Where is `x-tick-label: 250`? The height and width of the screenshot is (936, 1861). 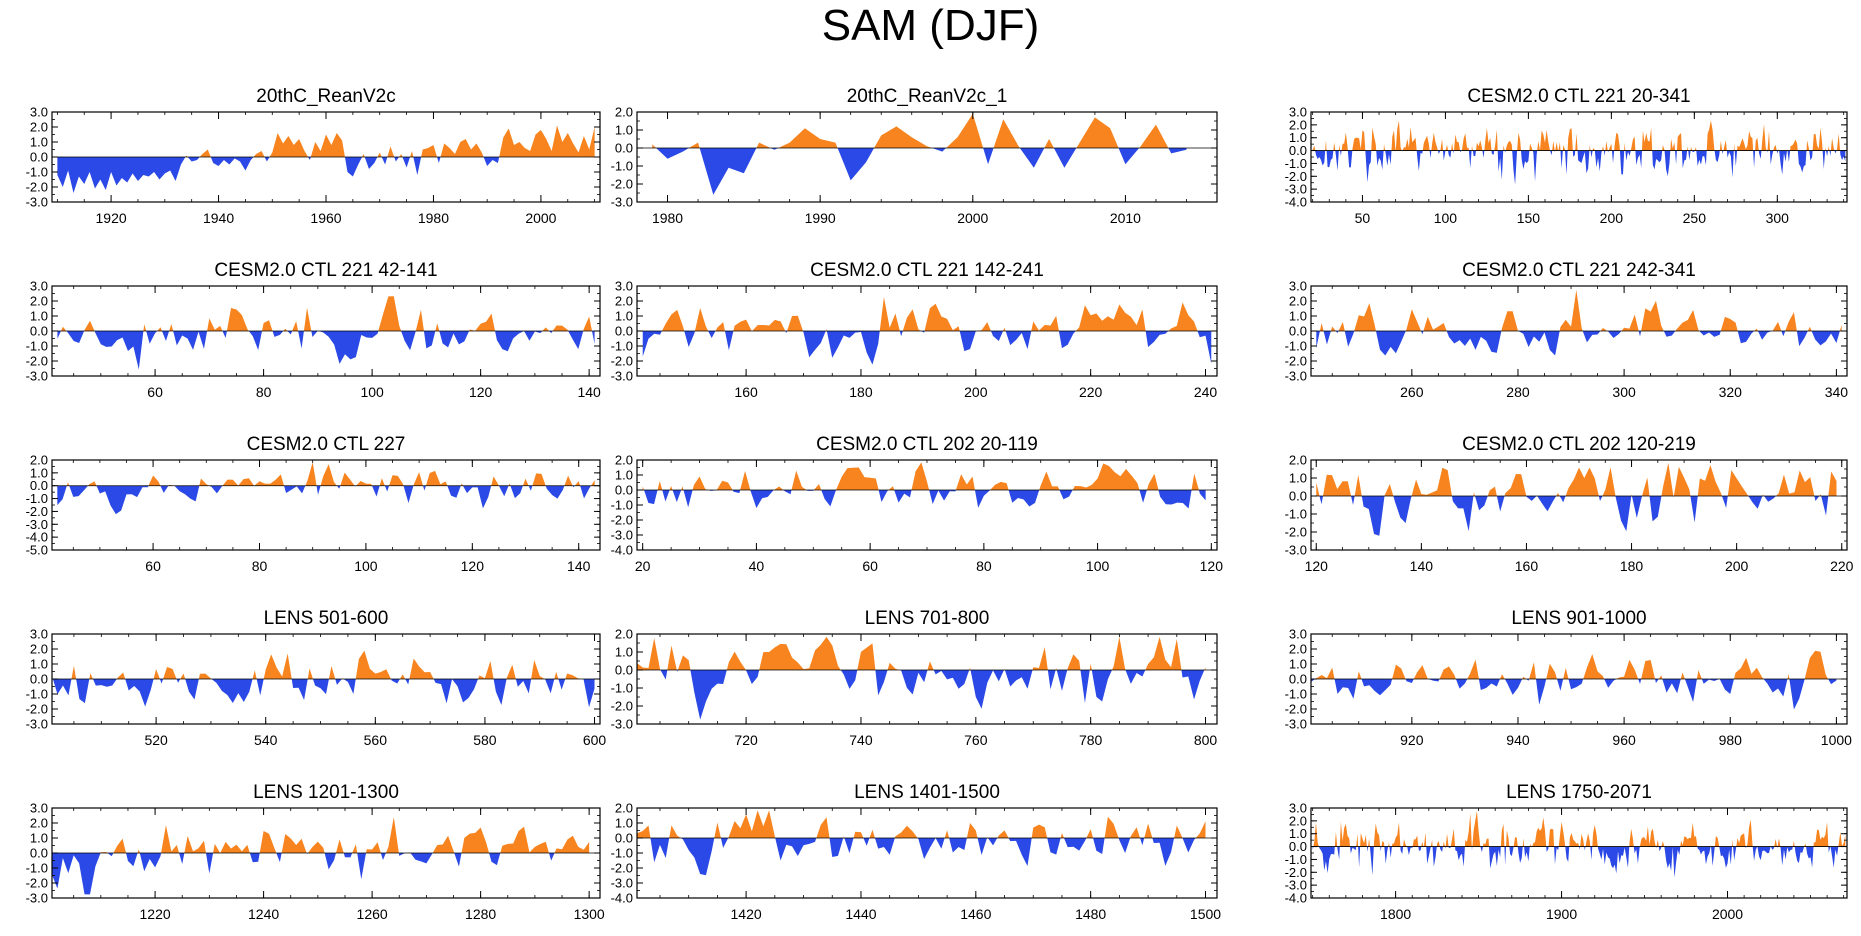 x-tick-label: 250 is located at coordinates (1695, 218).